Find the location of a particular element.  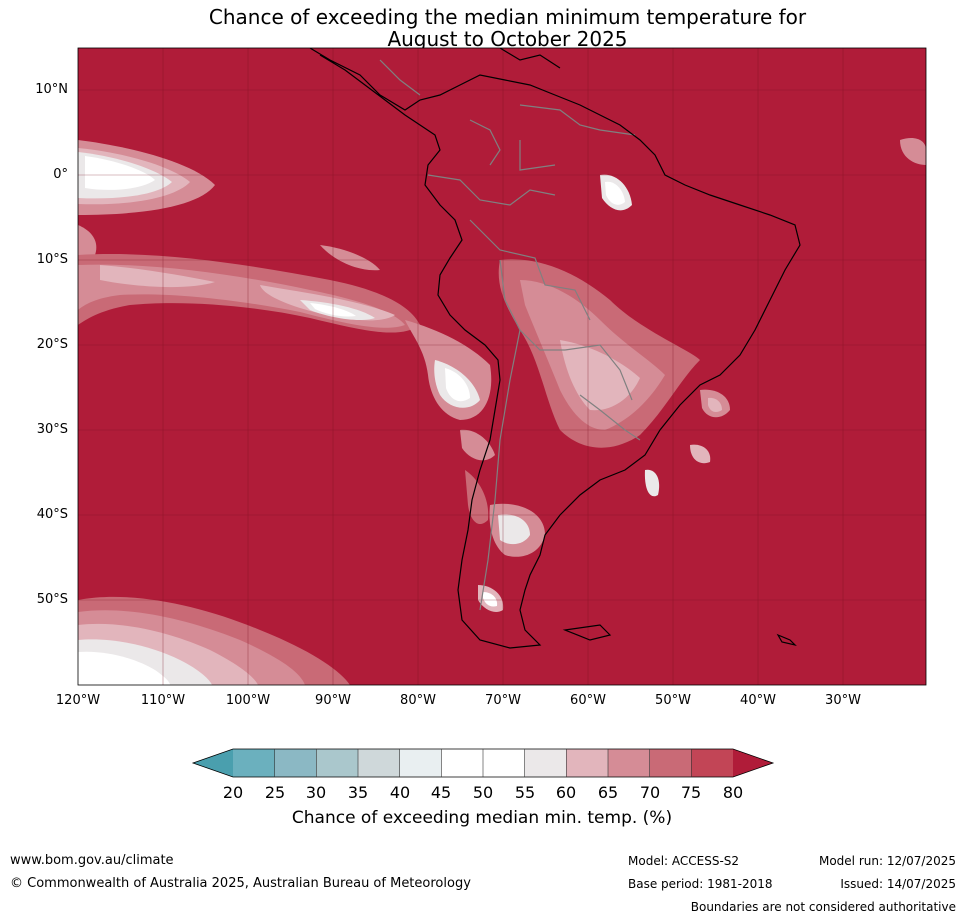

lon-label-120w: 120°W is located at coordinates (78, 700).